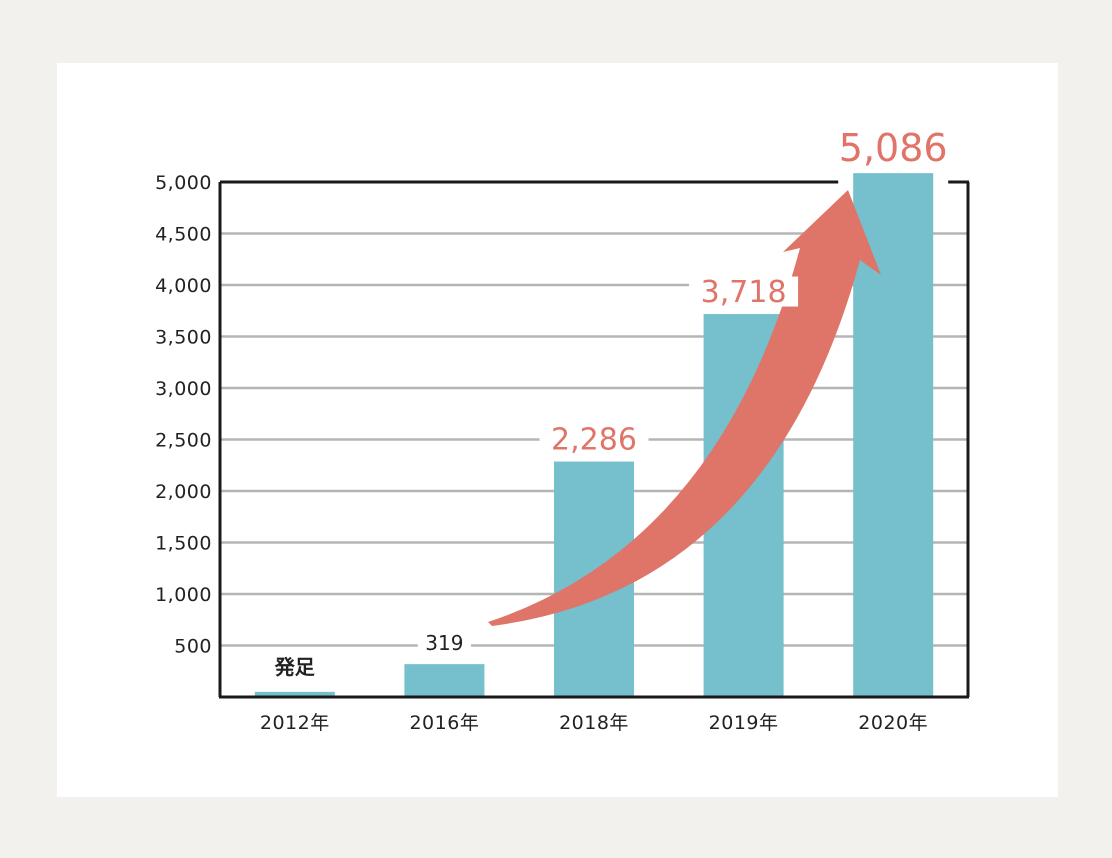 This screenshot has height=858, width=1112. Describe the element at coordinates (594, 723) in the screenshot. I see `x-tick-label: 2018年` at that location.